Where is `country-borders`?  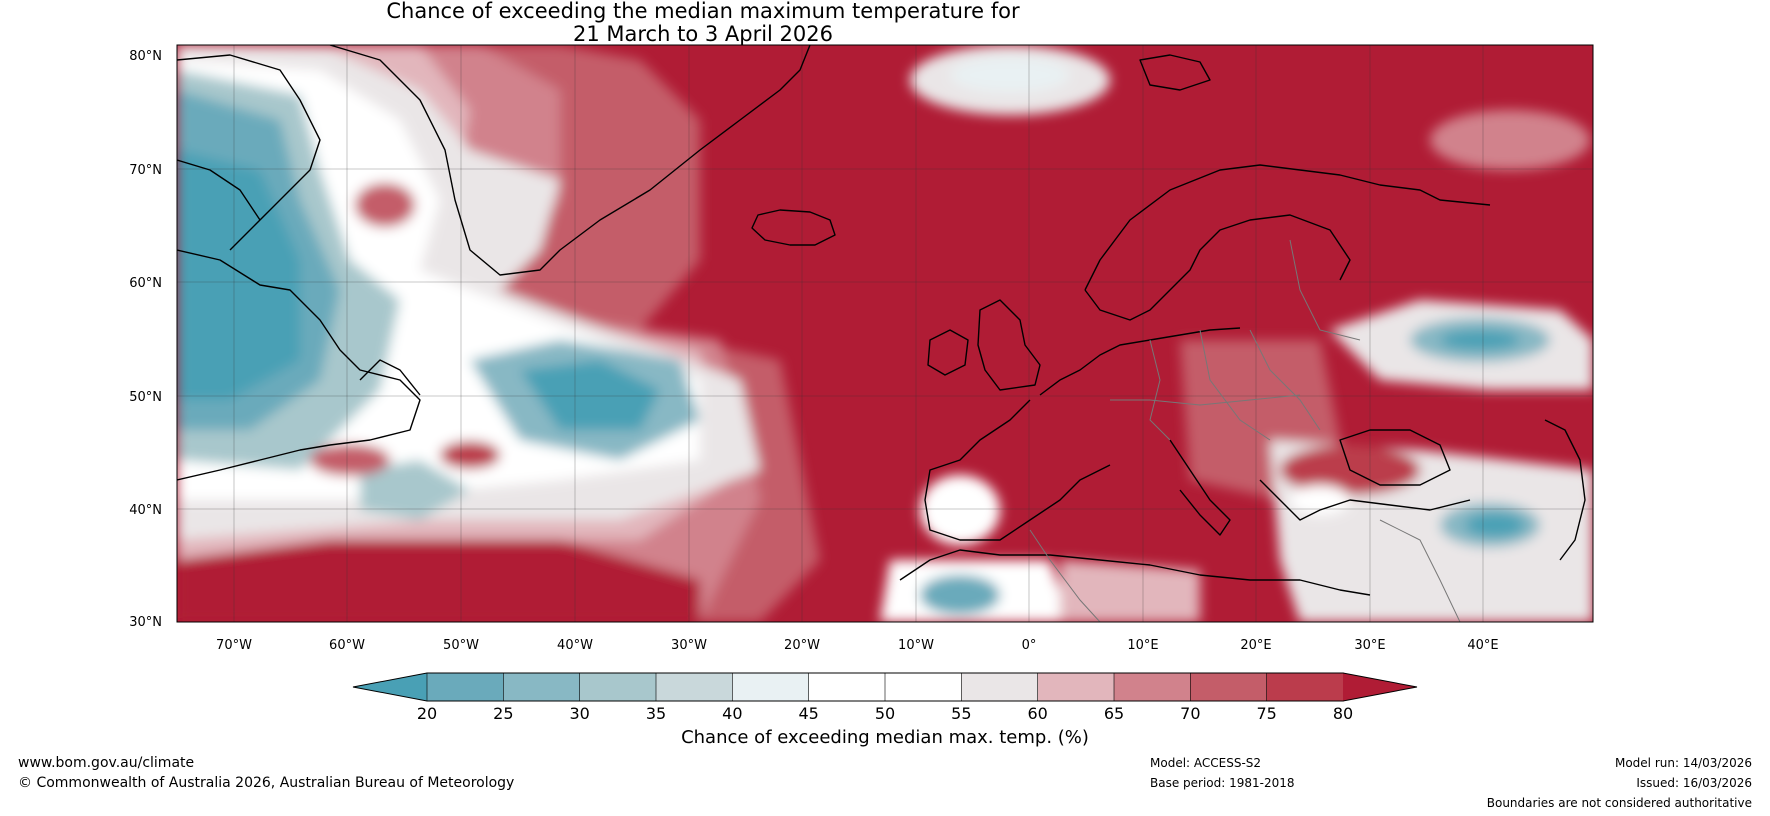 country-borders is located at coordinates (1245, 430).